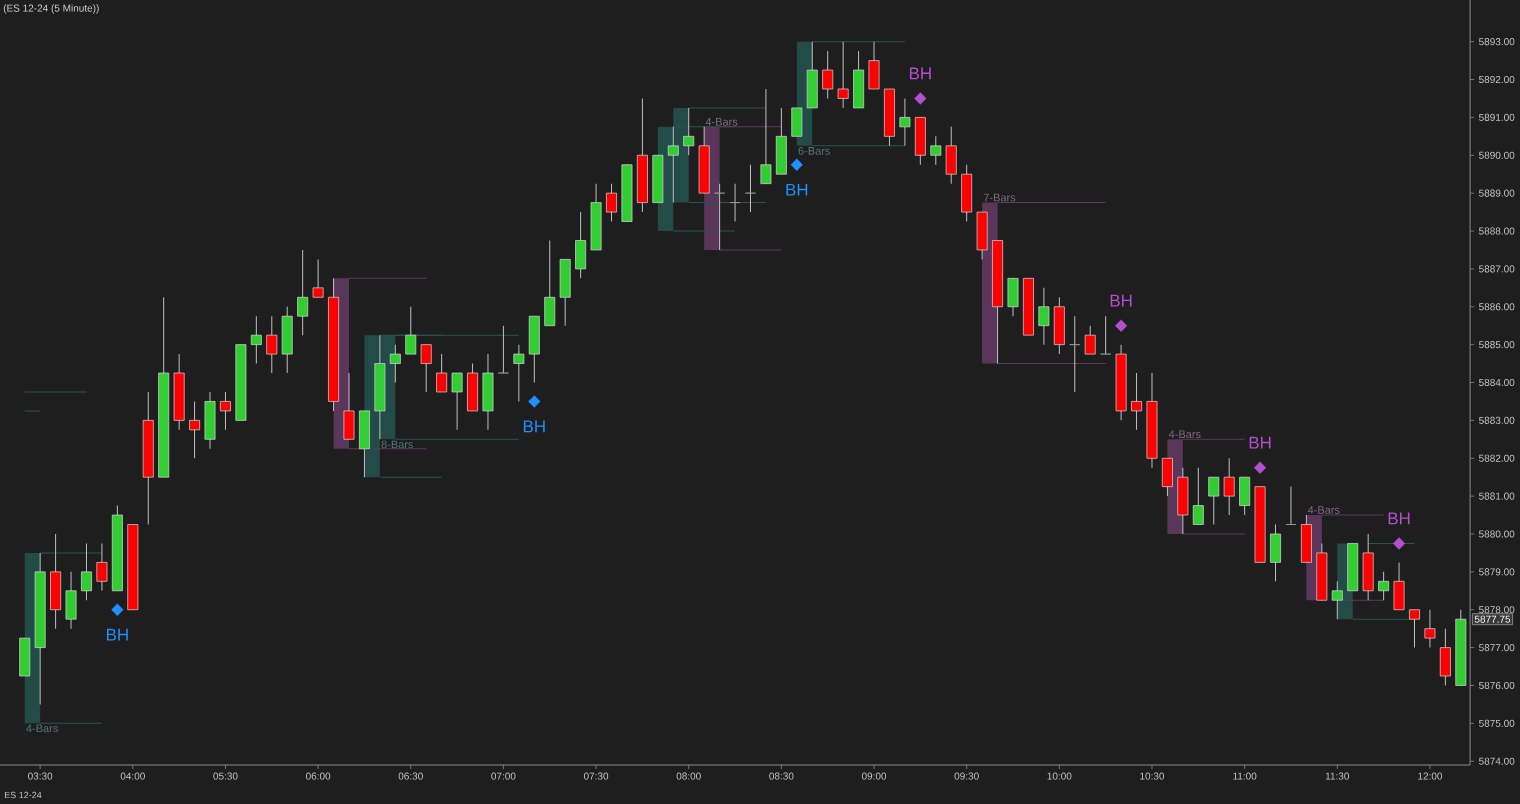 Image resolution: width=1520 pixels, height=804 pixels. What do you see at coordinates (410, 776) in the screenshot?
I see `x-tick-label: 06:30` at bounding box center [410, 776].